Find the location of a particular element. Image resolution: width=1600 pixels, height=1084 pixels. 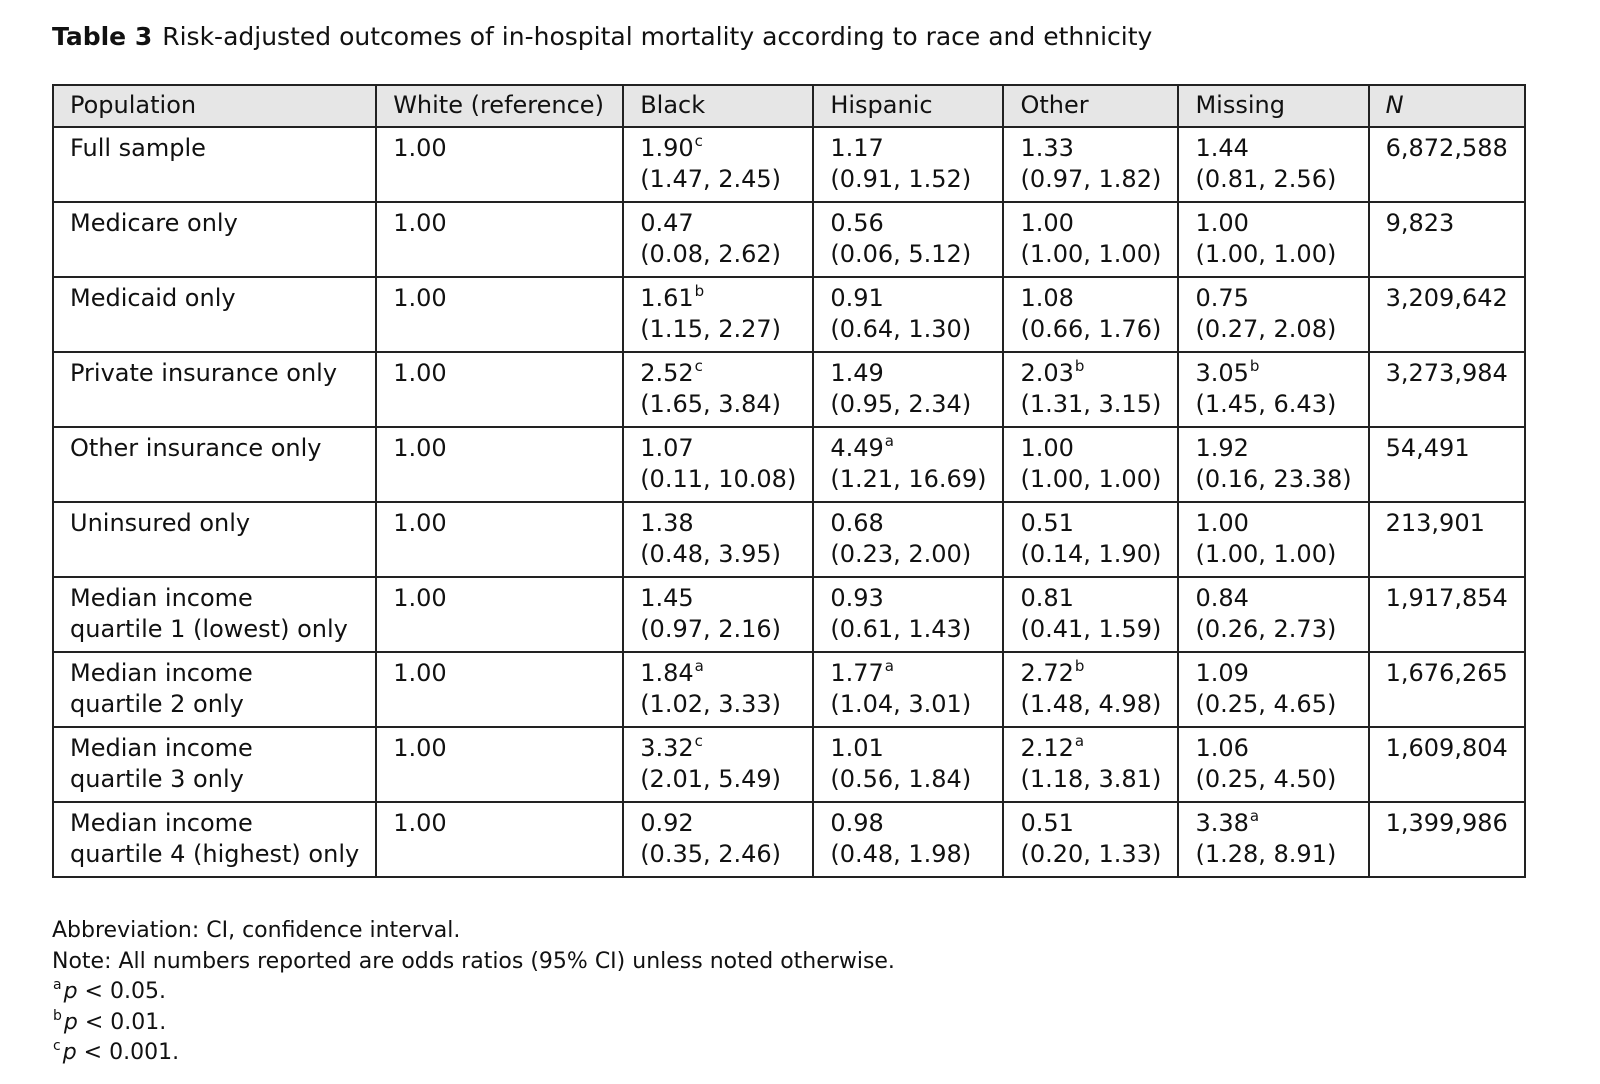

other-odds-ratio-cell: 2.12a (1.18, 3.81) is located at coordinates (1091, 764).